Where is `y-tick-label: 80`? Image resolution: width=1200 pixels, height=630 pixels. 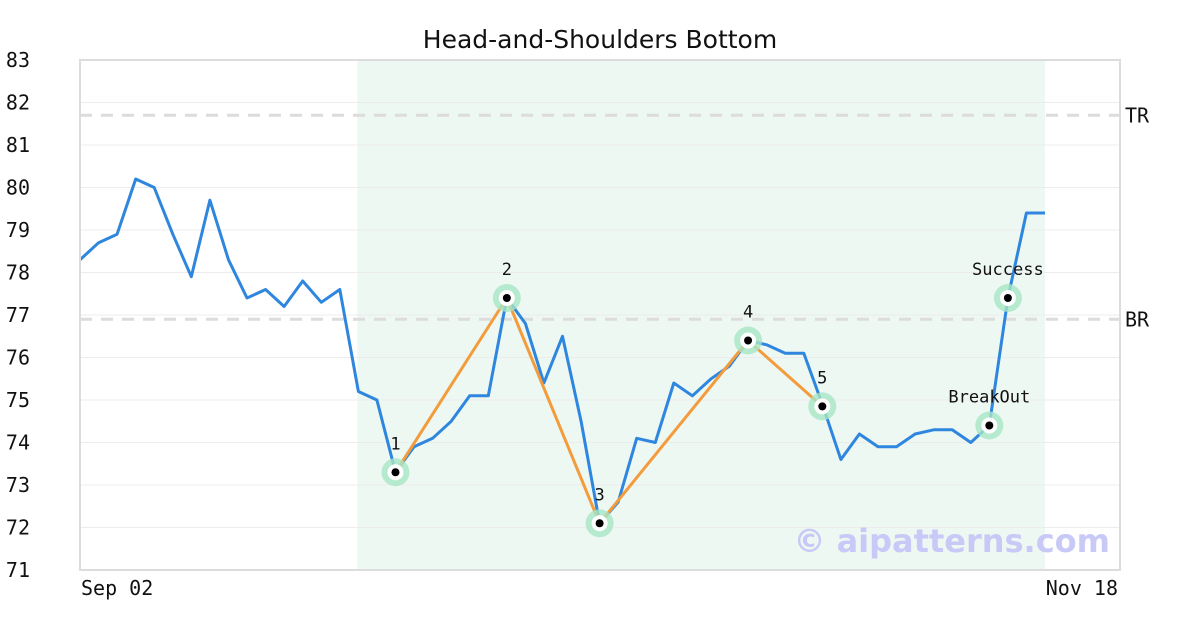
y-tick-label: 80 is located at coordinates (18, 188).